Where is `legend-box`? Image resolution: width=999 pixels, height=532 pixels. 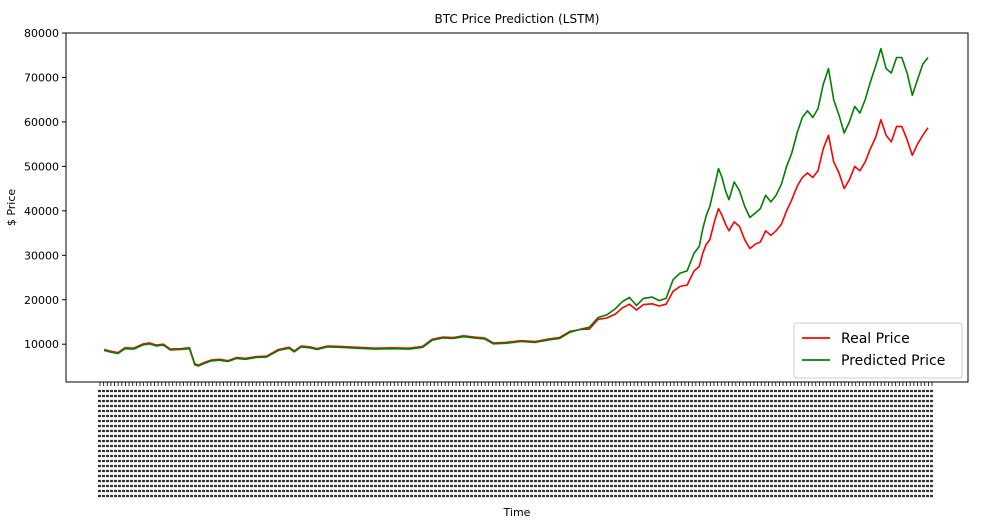 legend-box is located at coordinates (878, 350).